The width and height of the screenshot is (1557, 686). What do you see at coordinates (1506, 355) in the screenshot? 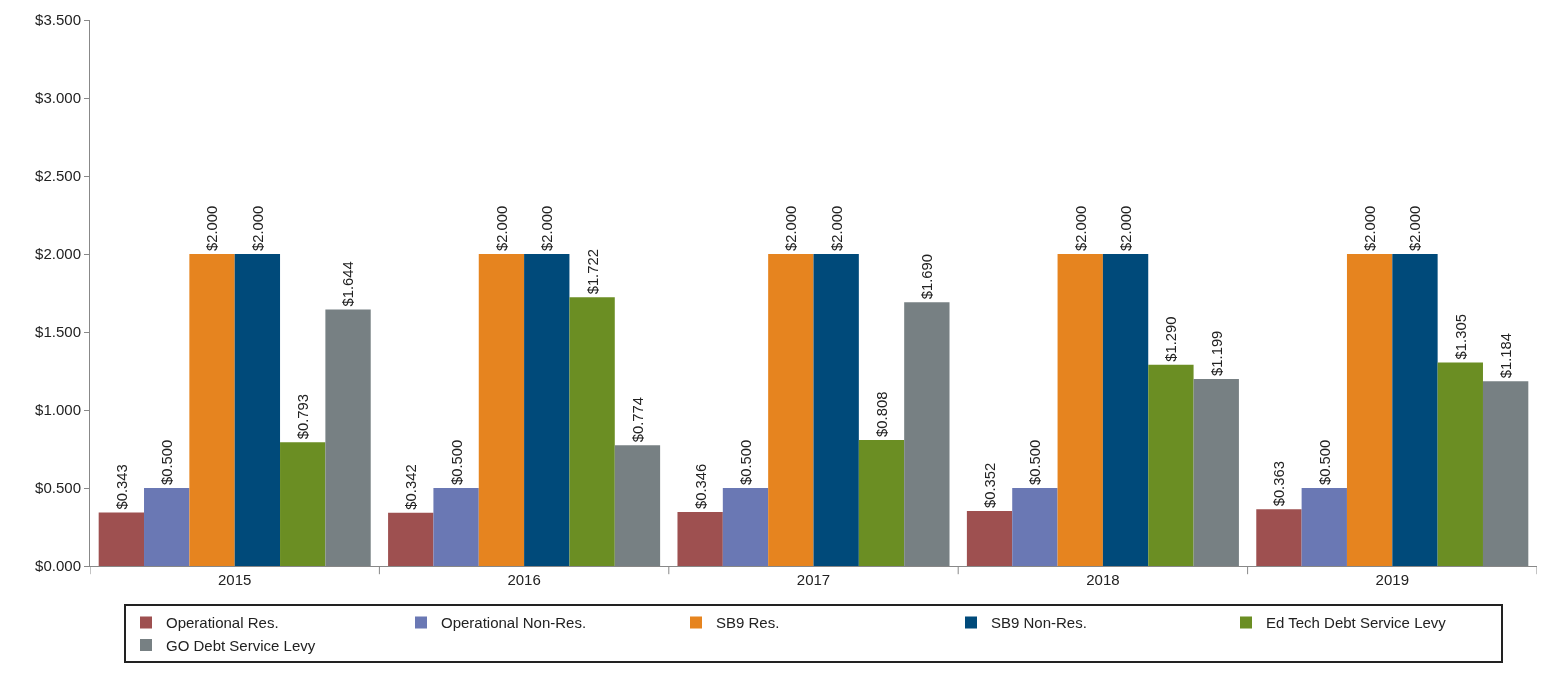
I see `data-label: $1.184` at bounding box center [1506, 355].